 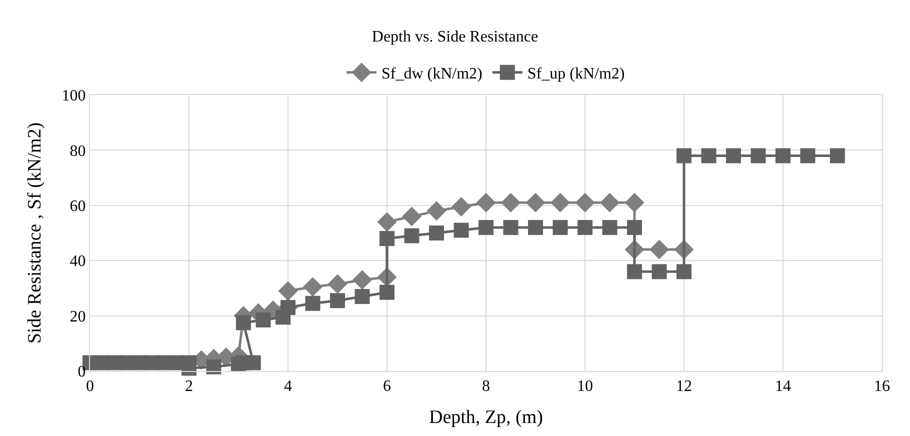 What do you see at coordinates (684, 387) in the screenshot?
I see `x-tick-label: 12` at bounding box center [684, 387].